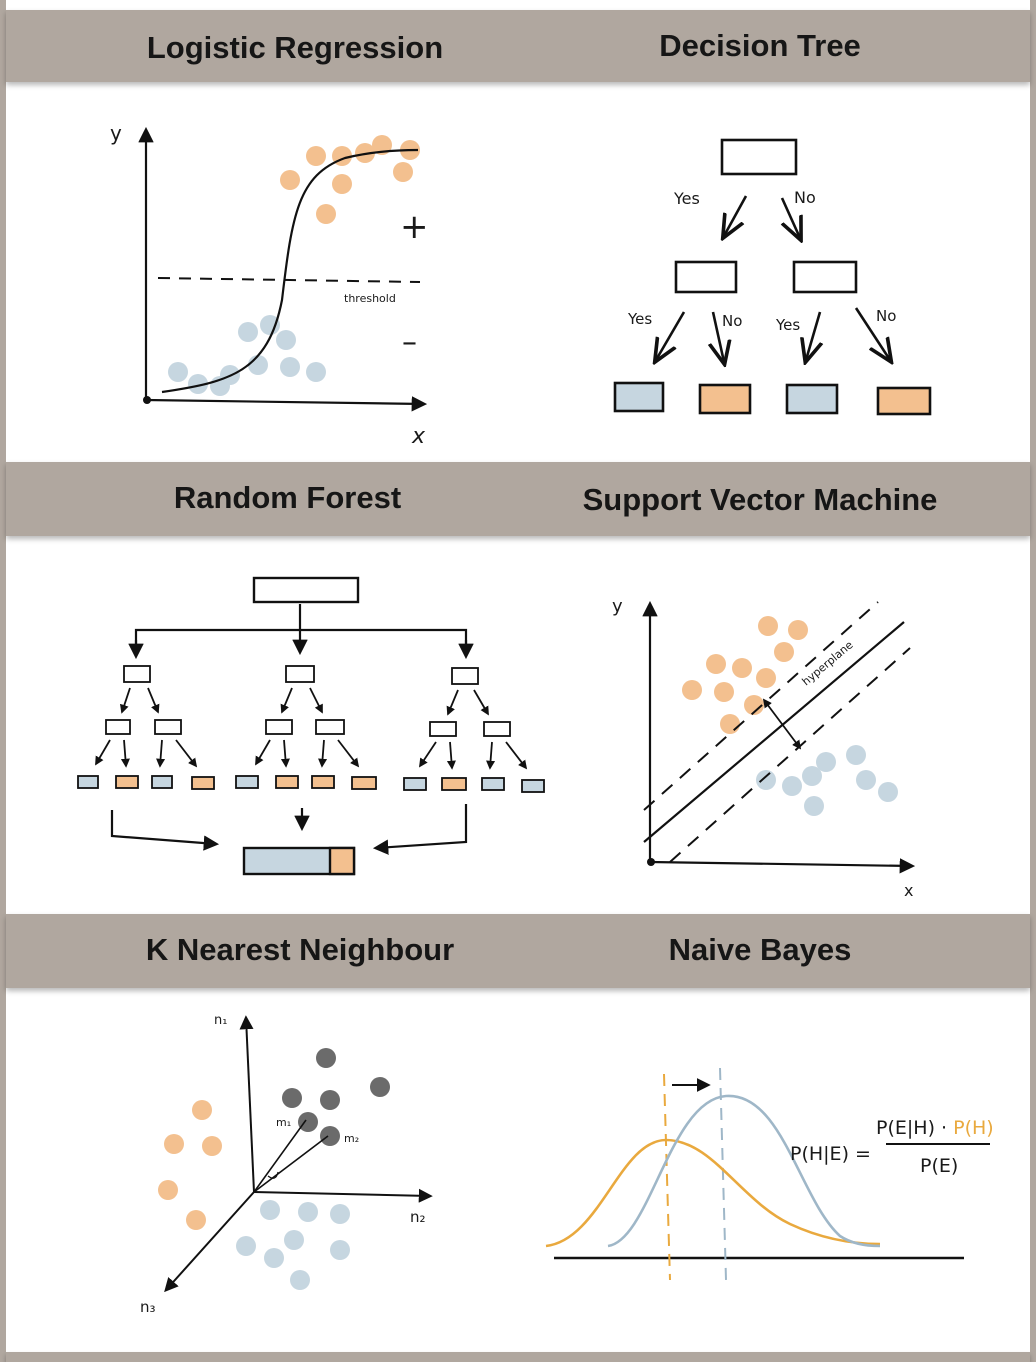 This screenshot has height=1362, width=1036. Describe the element at coordinates (732, 321) in the screenshot. I see `dt-no-2: No` at that location.